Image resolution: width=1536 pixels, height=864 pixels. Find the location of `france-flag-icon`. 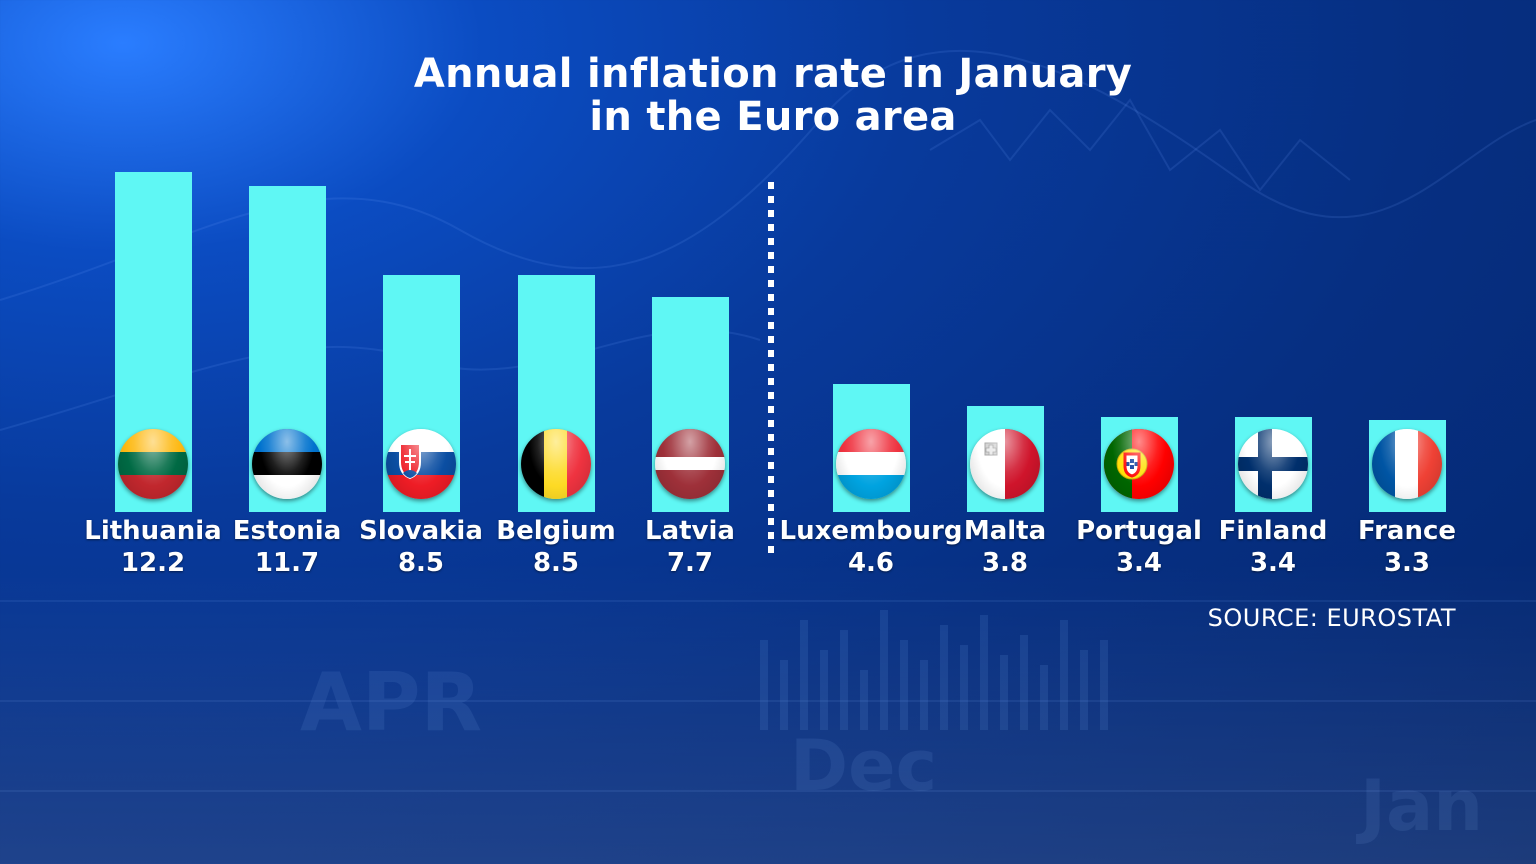

france-flag-icon is located at coordinates (1407, 464).